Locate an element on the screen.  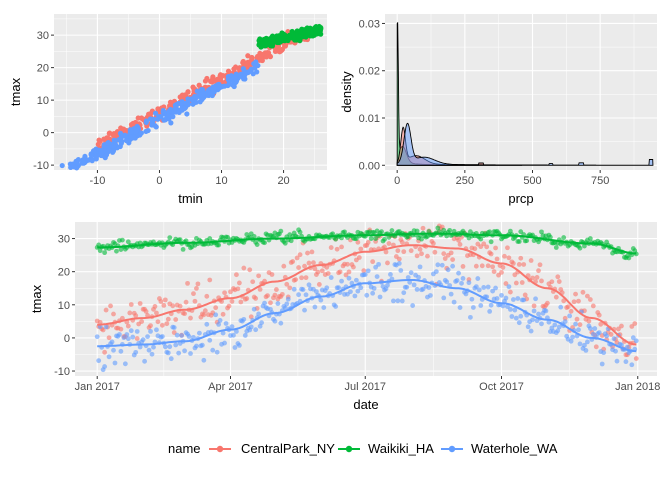
x-tick-label: 250 is located at coordinates (465, 181).